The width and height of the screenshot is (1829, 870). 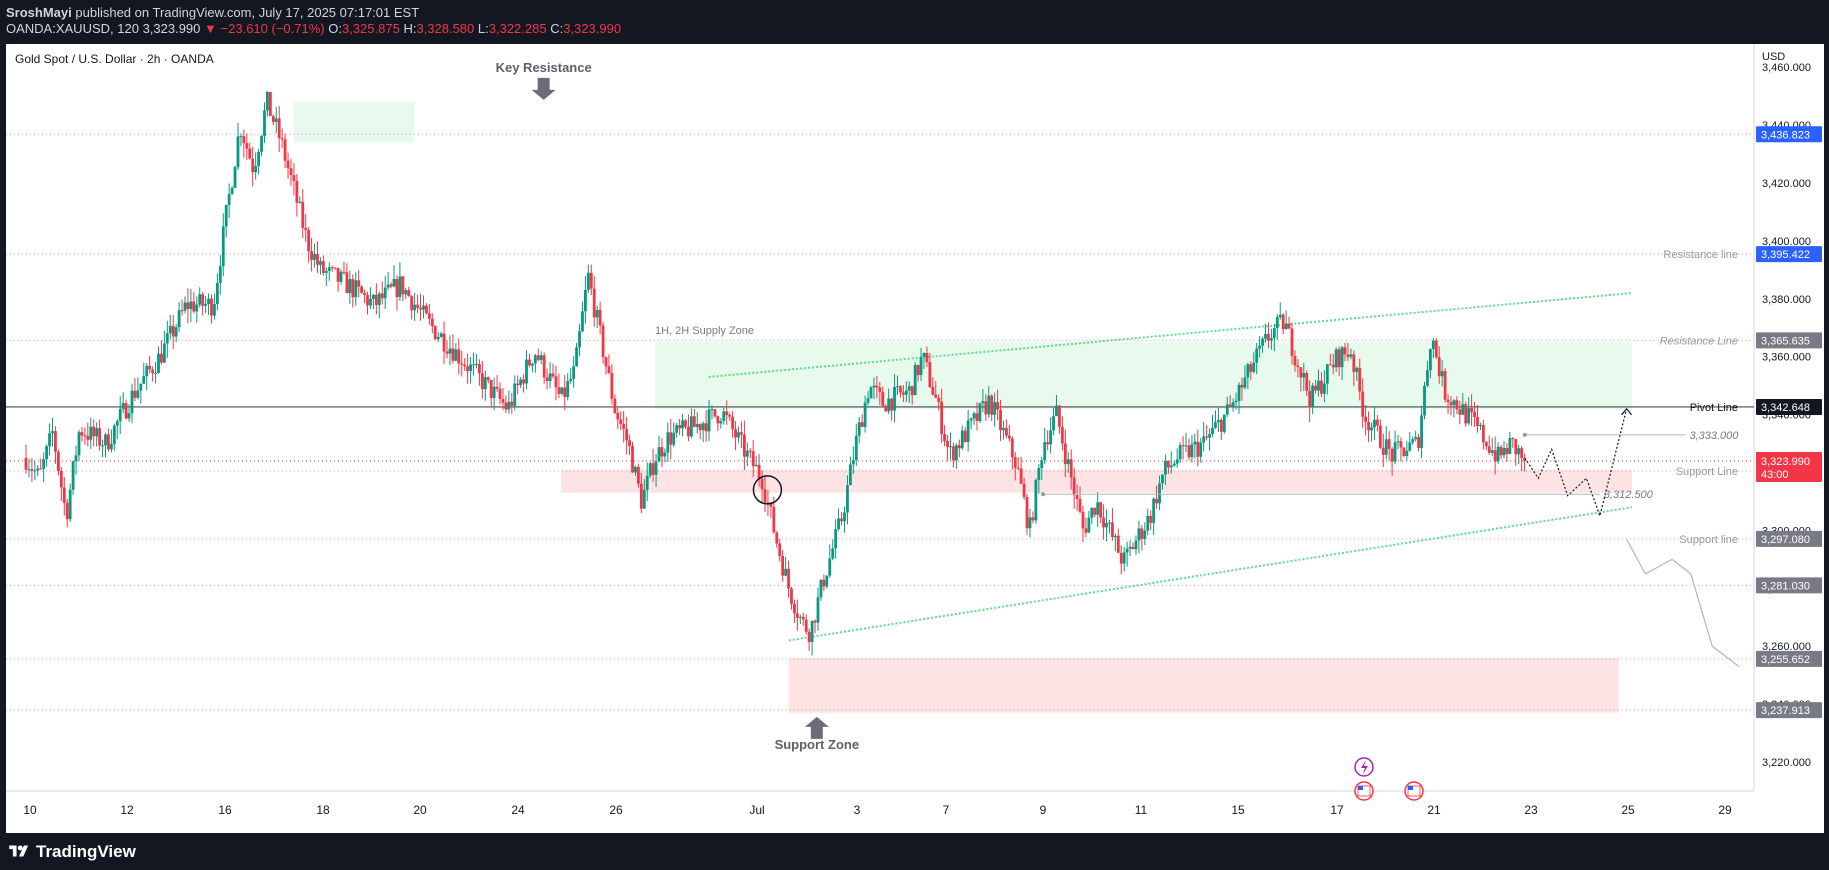 What do you see at coordinates (1238, 810) in the screenshot?
I see `time-tick-label: 15` at bounding box center [1238, 810].